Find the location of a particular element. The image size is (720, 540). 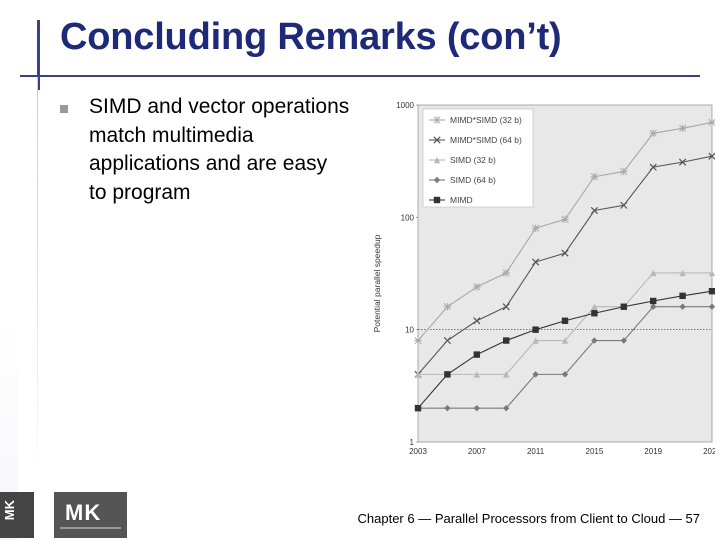

publisher-mark-logo: MK is located at coordinates (17, 515).